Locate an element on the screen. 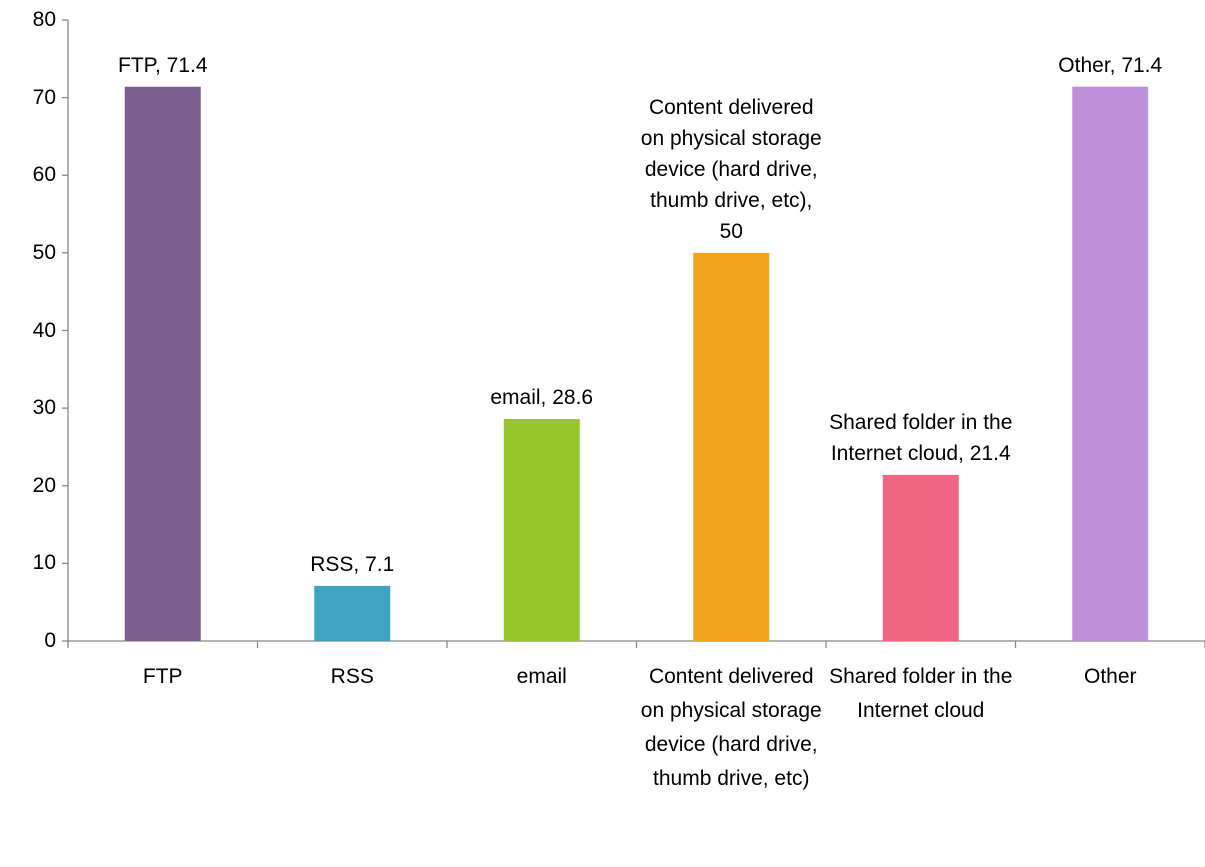 This screenshot has height=867, width=1205. y-tick-label: 50 is located at coordinates (44, 252).